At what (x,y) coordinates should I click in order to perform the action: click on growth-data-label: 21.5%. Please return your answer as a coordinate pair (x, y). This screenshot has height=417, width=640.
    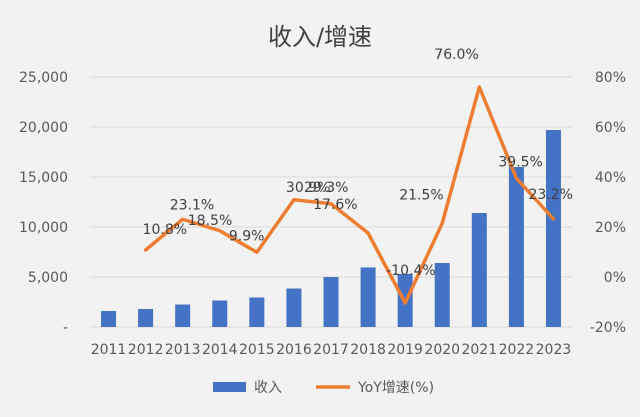
    Looking at the image, I should click on (421, 195).